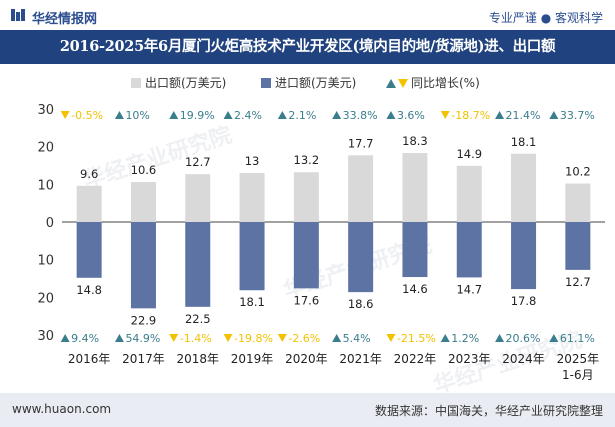  What do you see at coordinates (578, 375) in the screenshot?
I see `x-category-label: 1-6月` at bounding box center [578, 375].